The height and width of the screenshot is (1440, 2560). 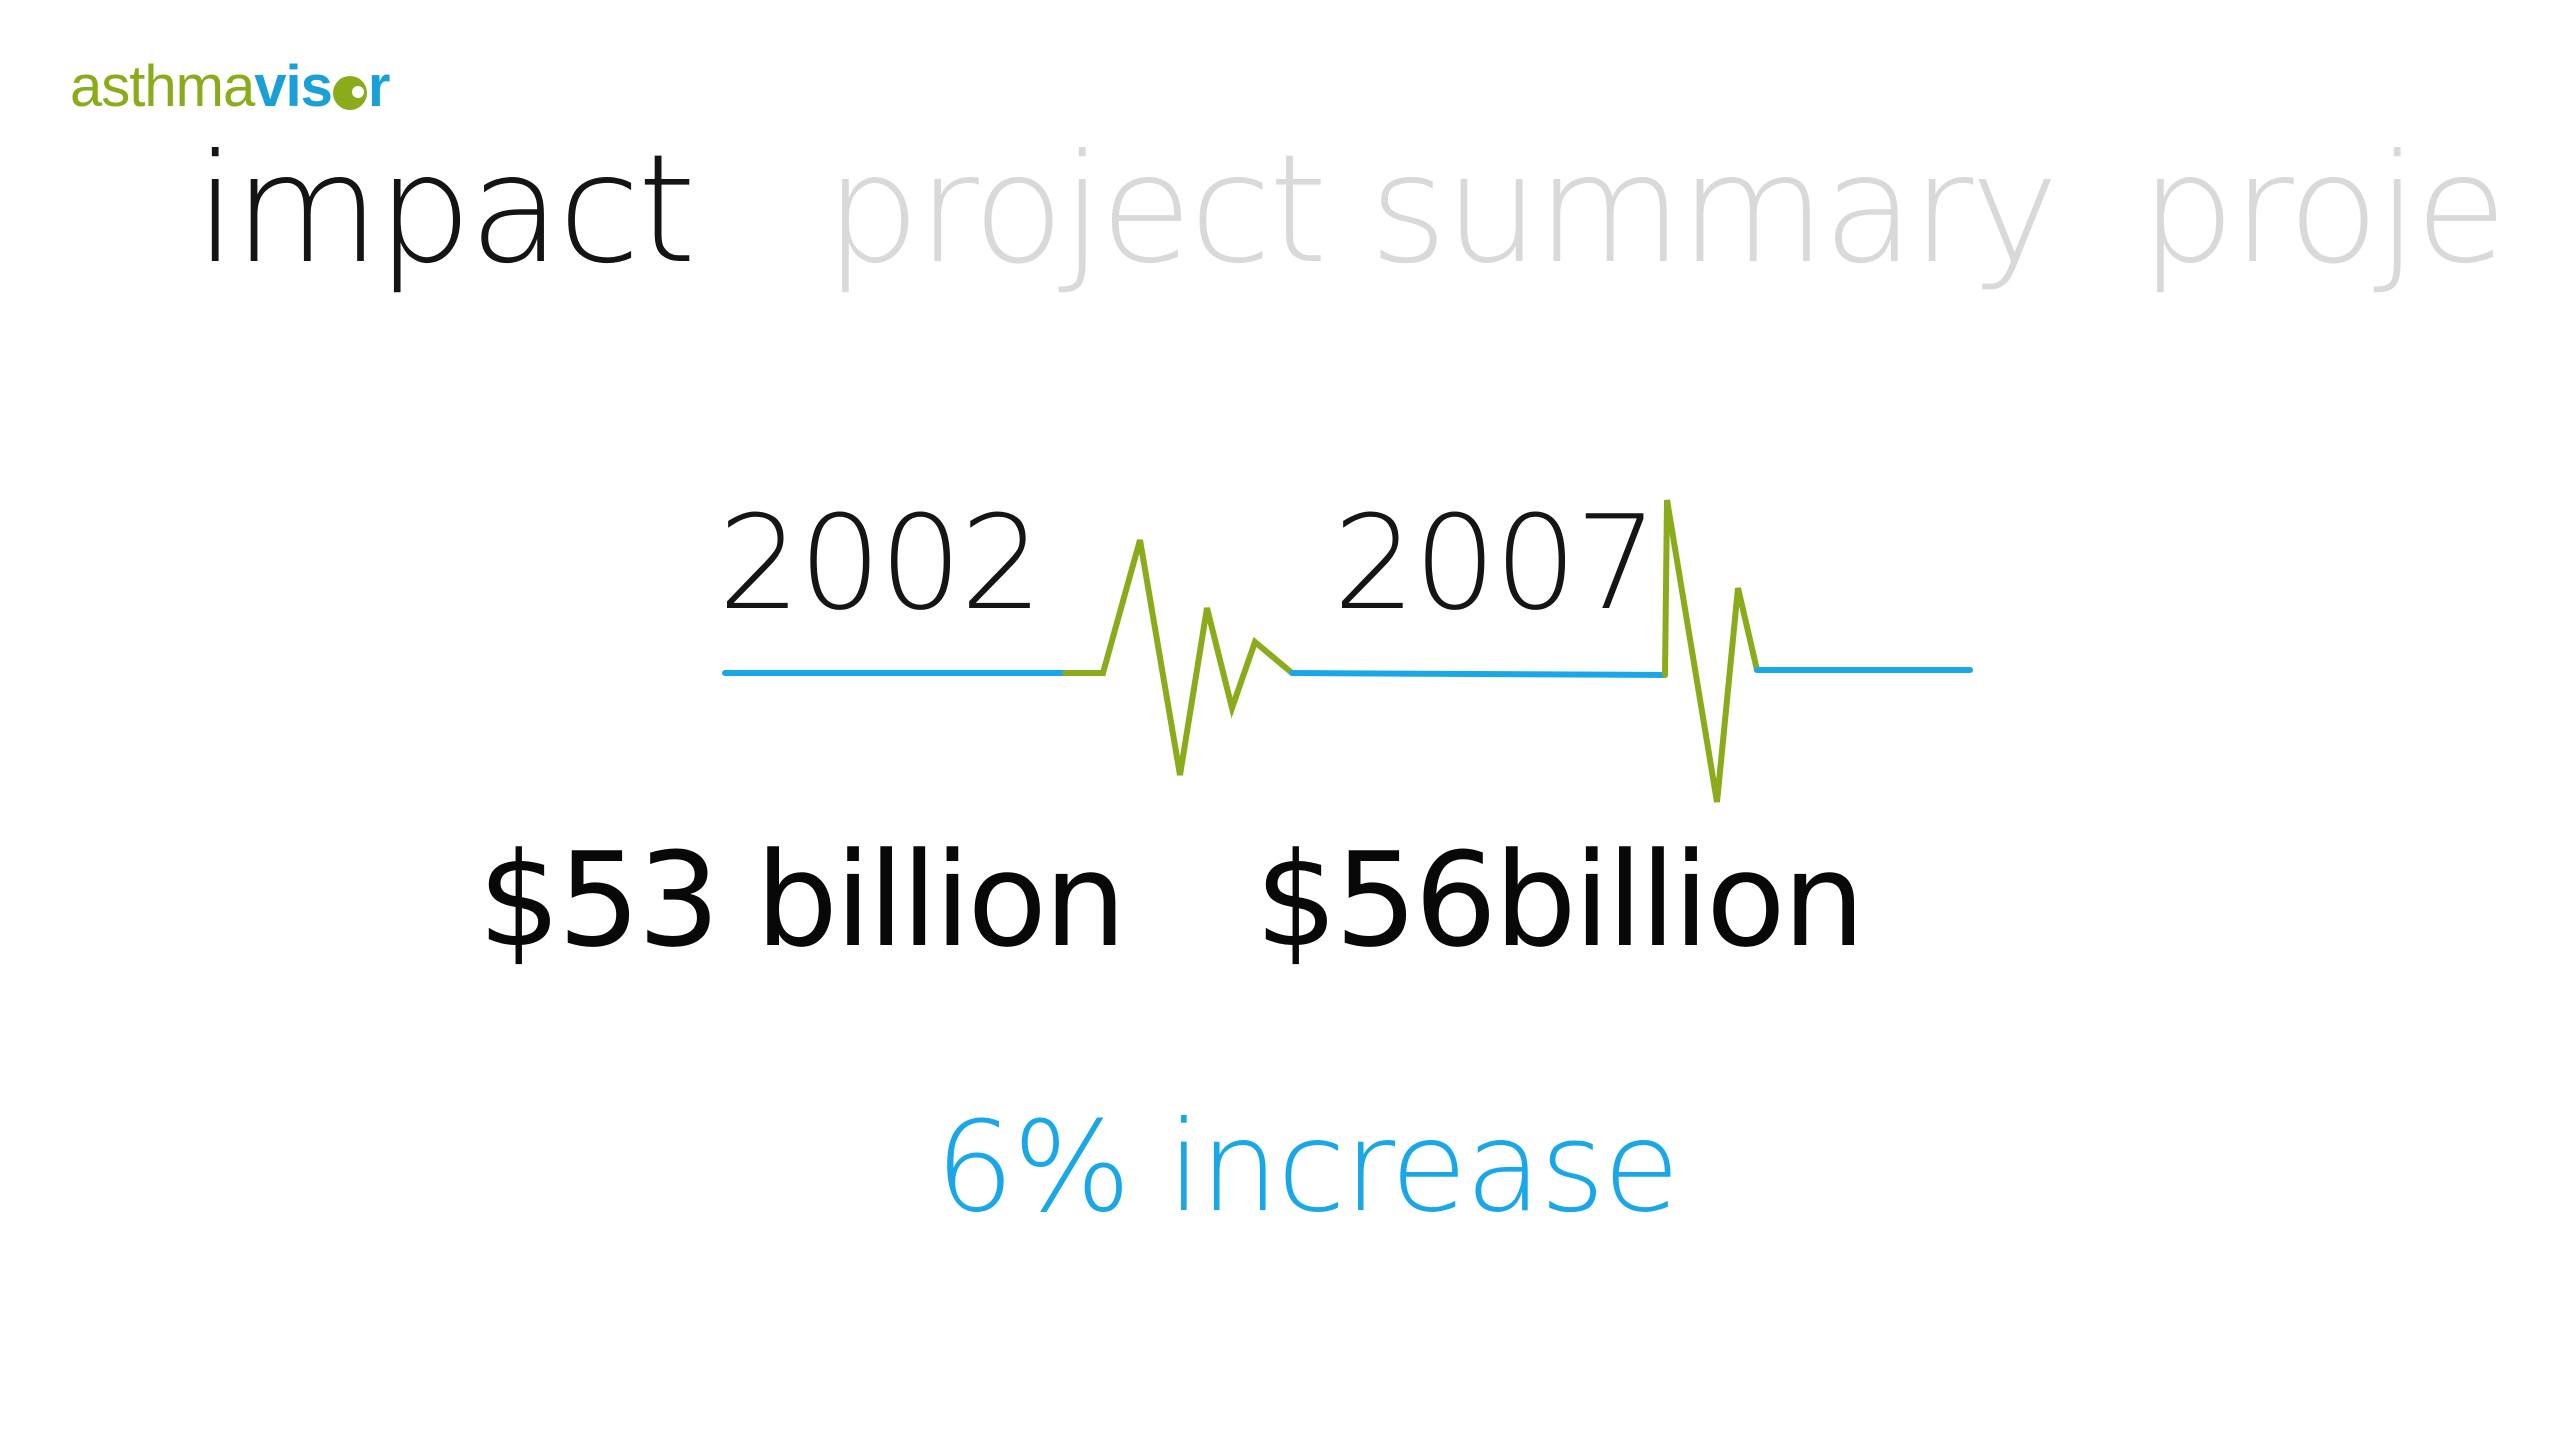 What do you see at coordinates (1560, 900) in the screenshot?
I see `amount-2007: $56billion` at bounding box center [1560, 900].